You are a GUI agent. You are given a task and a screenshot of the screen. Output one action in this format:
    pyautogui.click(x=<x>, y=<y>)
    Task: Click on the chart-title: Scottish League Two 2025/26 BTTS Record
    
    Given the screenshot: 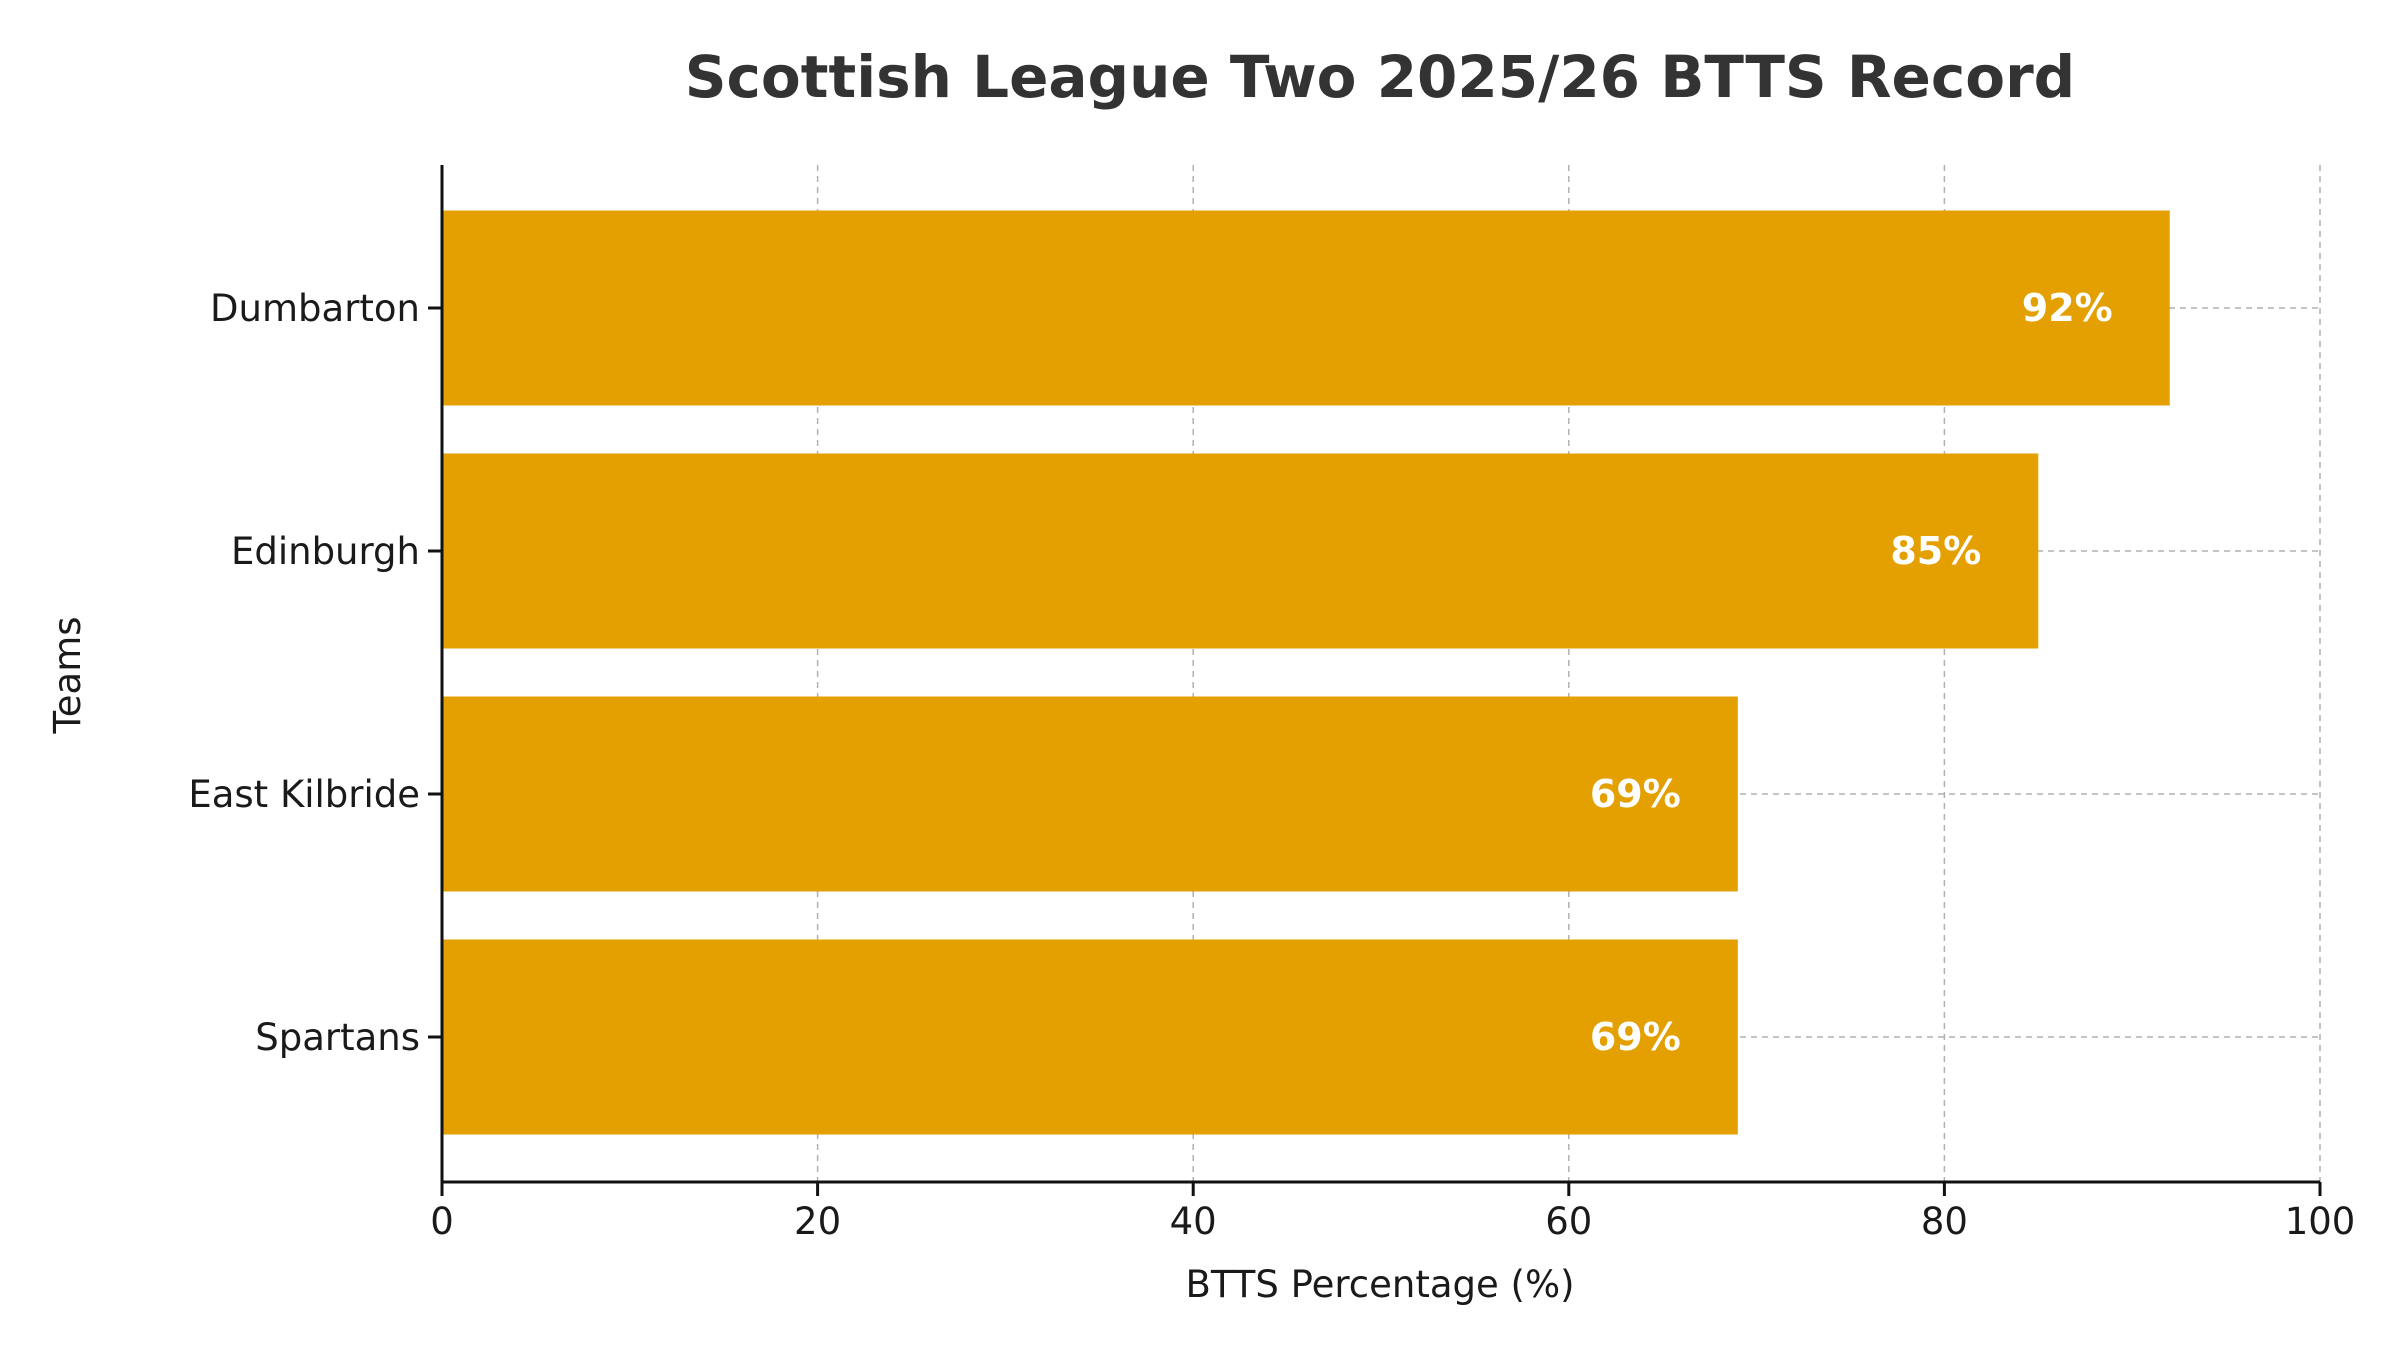 What is the action you would take?
    pyautogui.click(x=1380, y=77)
    